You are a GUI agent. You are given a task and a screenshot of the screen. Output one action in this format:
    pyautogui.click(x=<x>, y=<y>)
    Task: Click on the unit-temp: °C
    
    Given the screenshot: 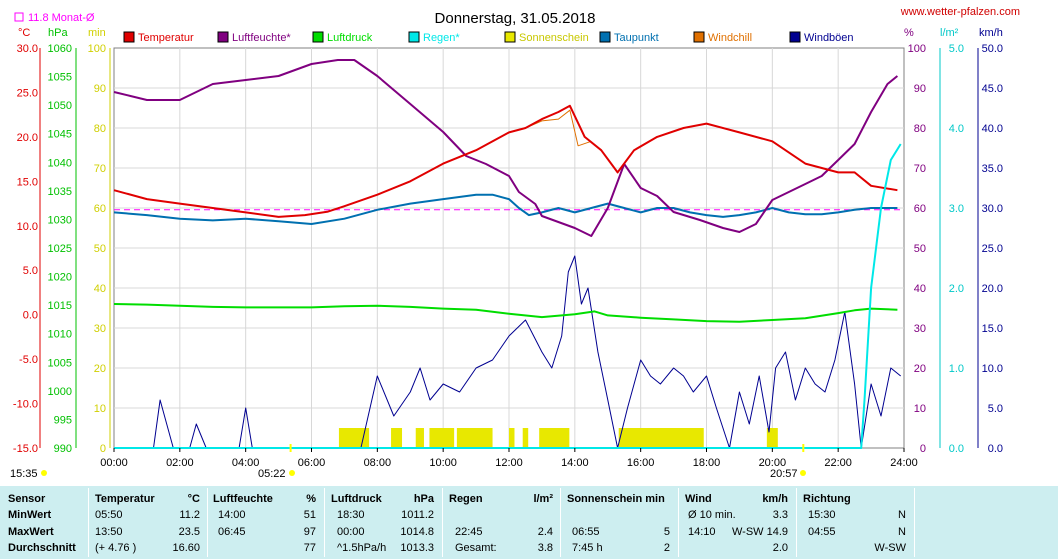 What is the action you would take?
    pyautogui.click(x=24, y=33)
    